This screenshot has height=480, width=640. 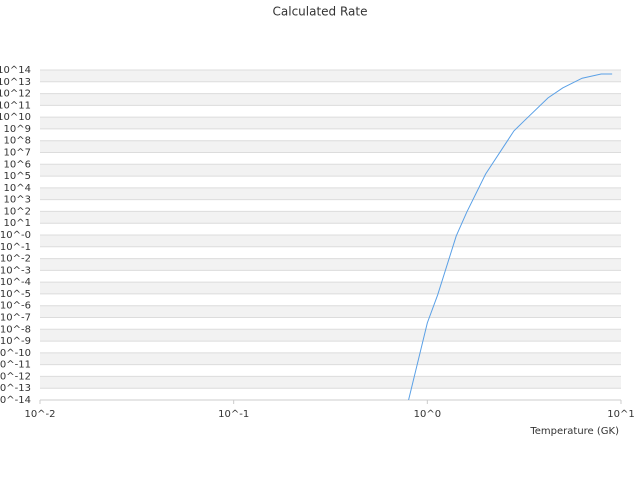 What do you see at coordinates (15, 318) in the screenshot?
I see `y-tick-label: 10^-7` at bounding box center [15, 318].